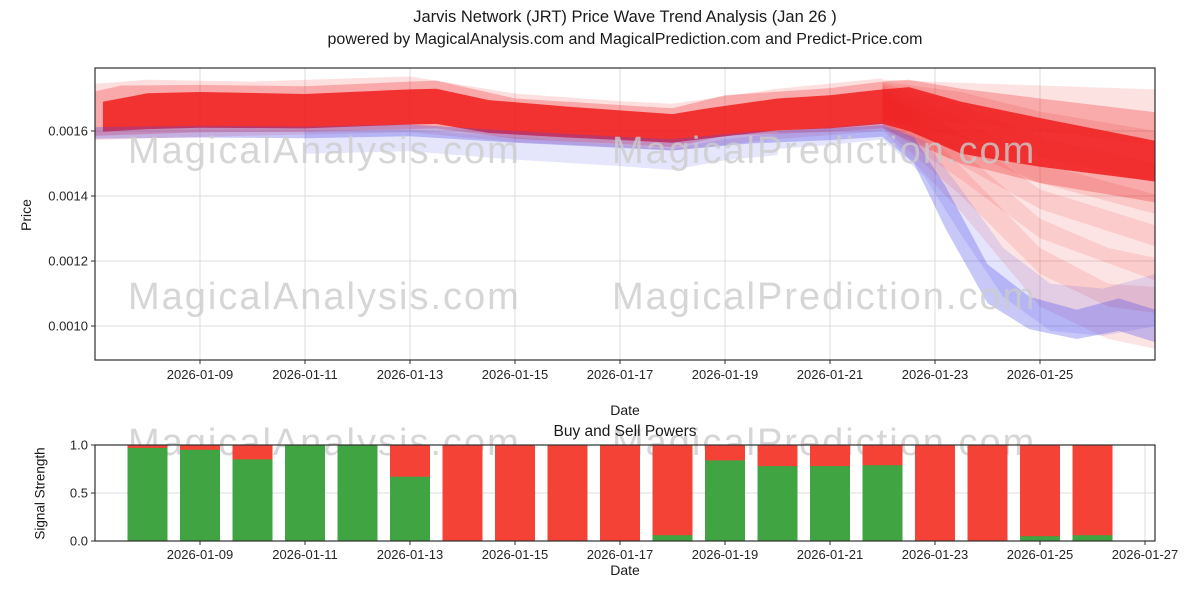 The height and width of the screenshot is (600, 1200). Describe the element at coordinates (68, 261) in the screenshot. I see `y-tick-label: 0.0012` at that location.